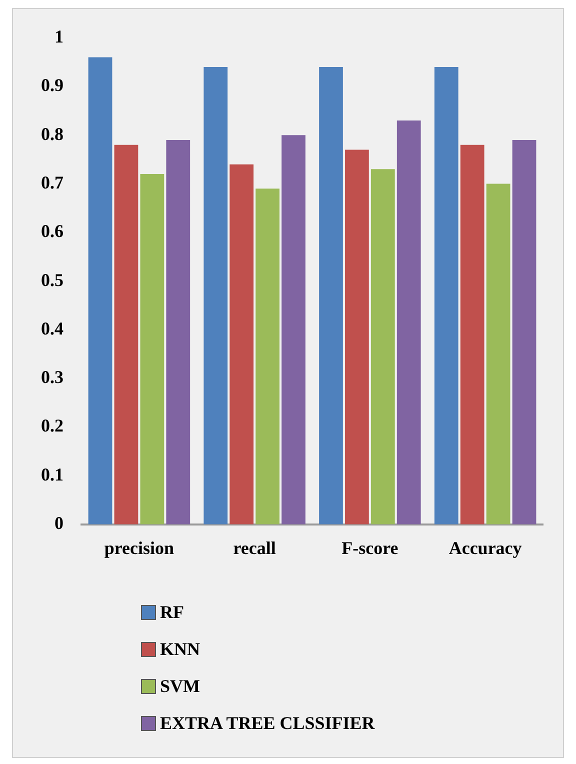 Image resolution: width=576 pixels, height=764 pixels. Describe the element at coordinates (172, 612) in the screenshot. I see `legend-label: RF` at that location.